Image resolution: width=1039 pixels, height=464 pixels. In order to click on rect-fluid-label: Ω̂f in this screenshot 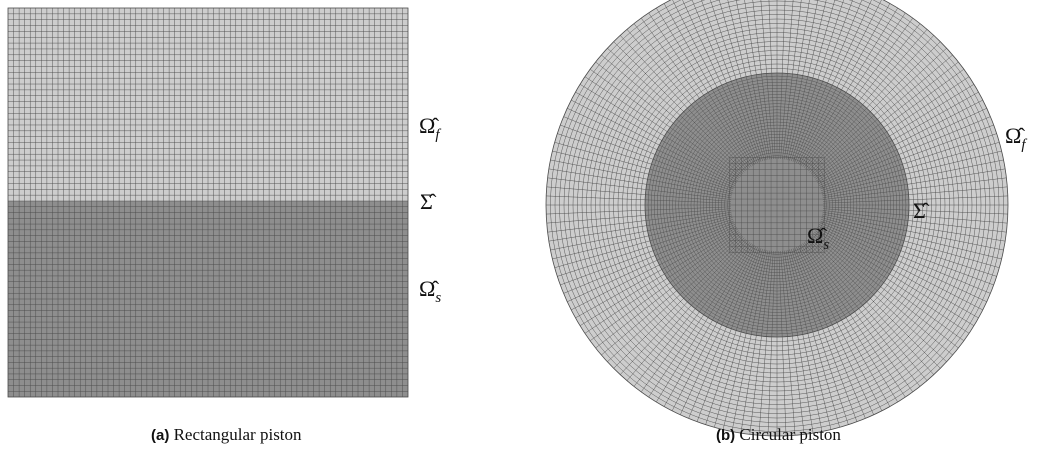, I will do `click(430, 128)`.